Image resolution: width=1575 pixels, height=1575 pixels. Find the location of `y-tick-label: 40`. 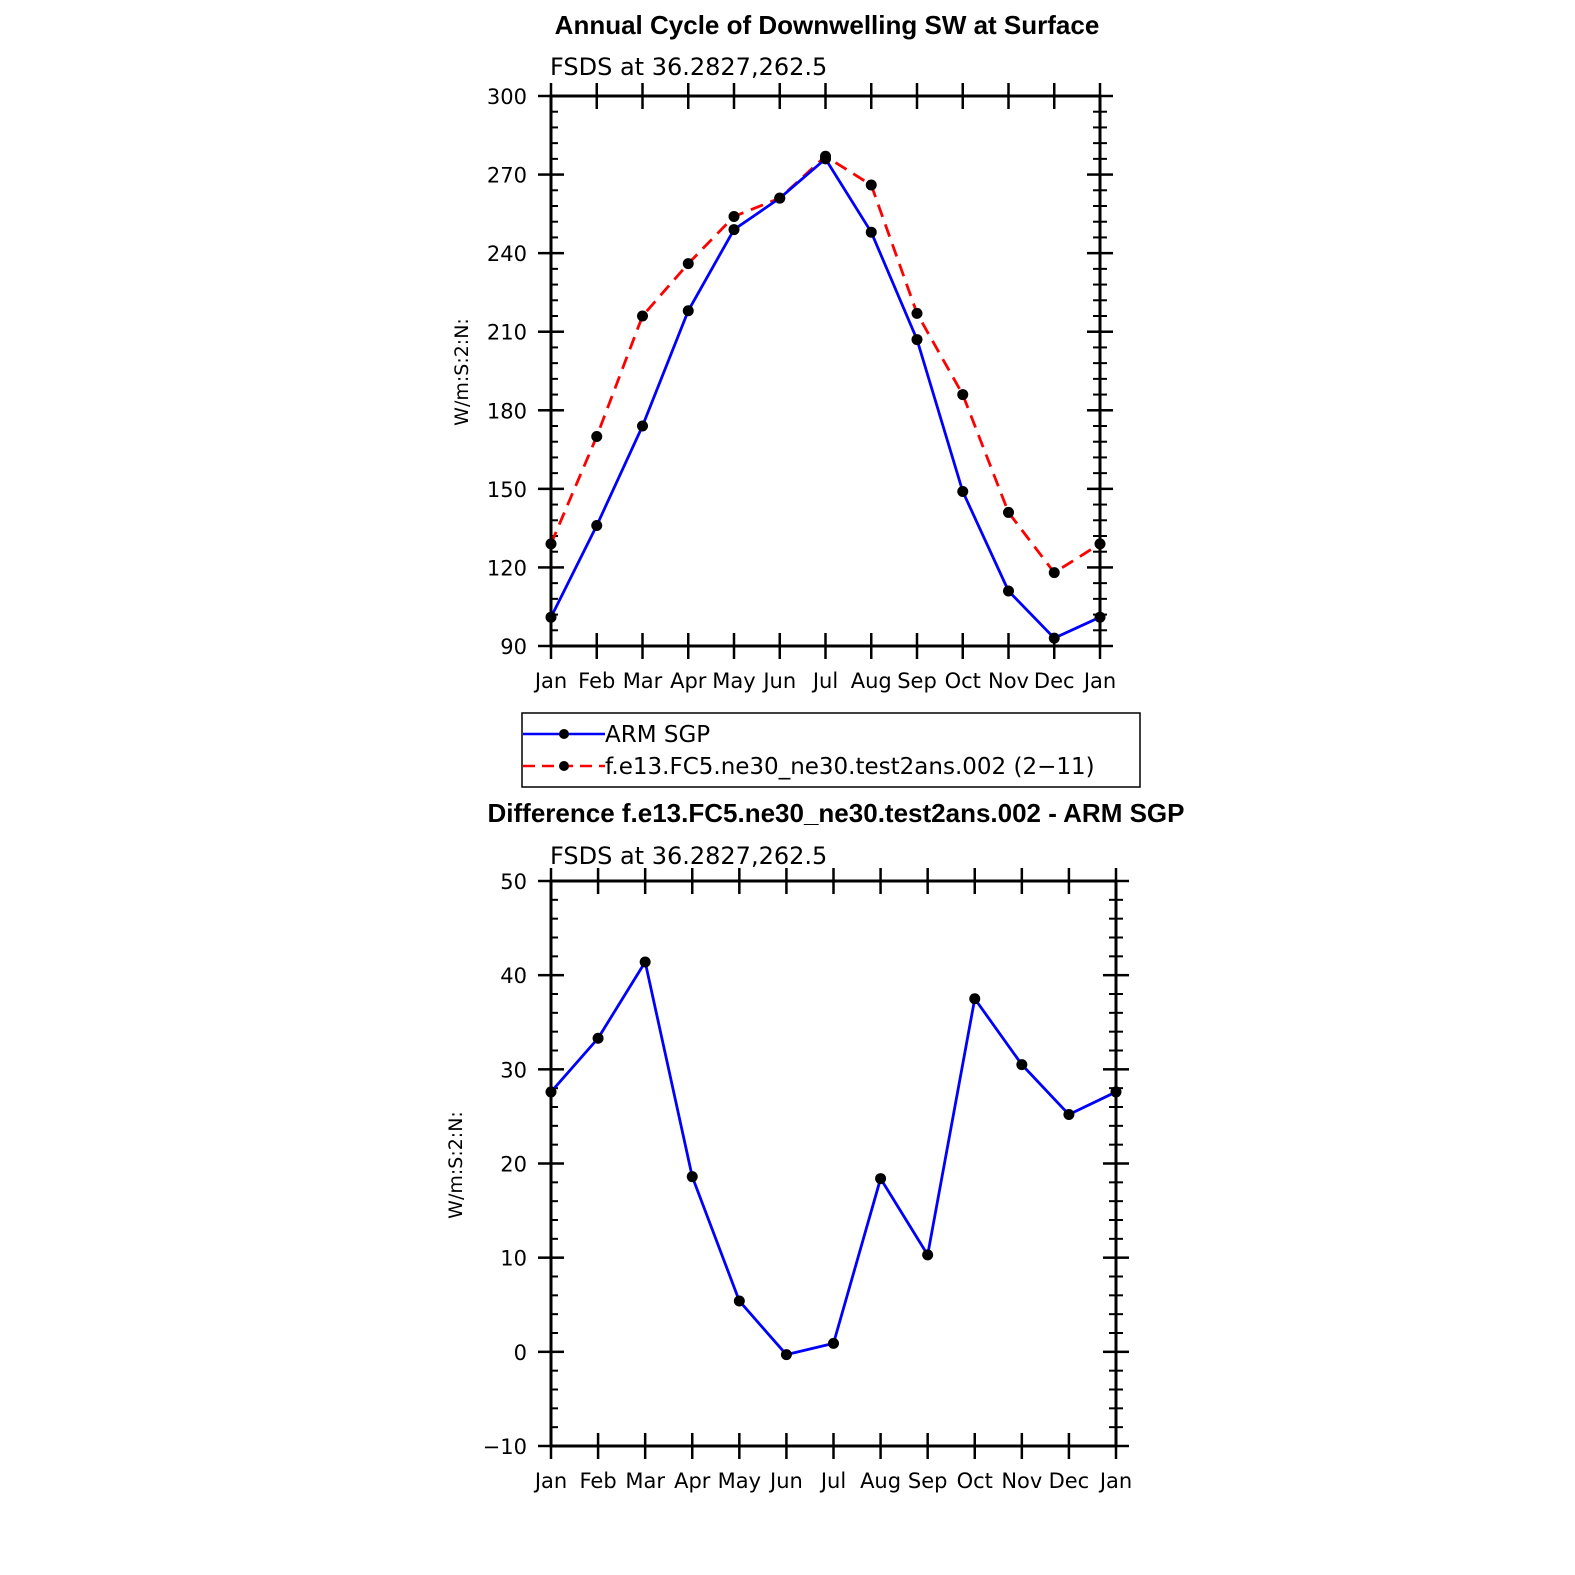

y-tick-label: 40 is located at coordinates (513, 976).